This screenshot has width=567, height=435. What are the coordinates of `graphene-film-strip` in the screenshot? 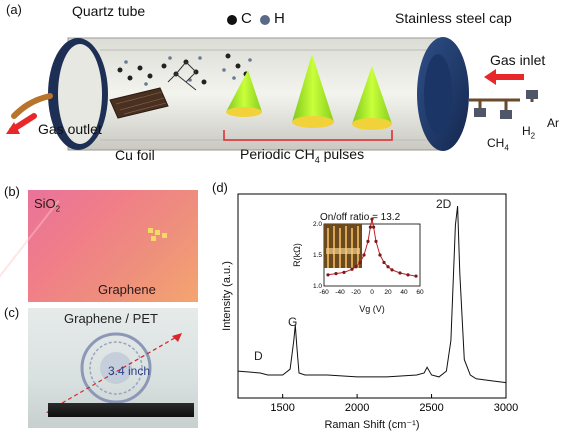 It's located at (121, 410).